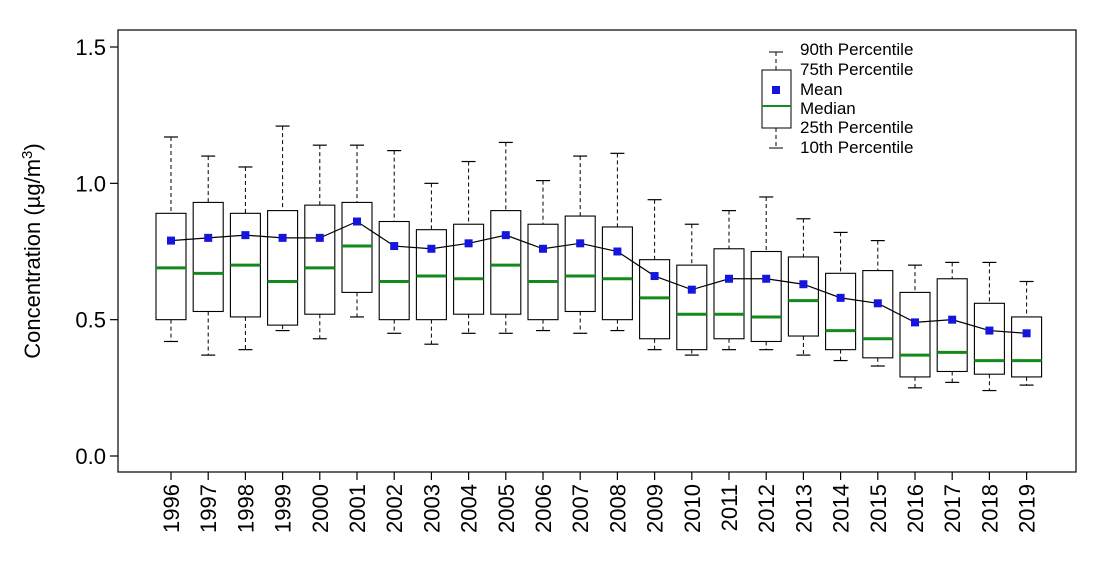 The height and width of the screenshot is (570, 1100). I want to click on y-tick-label: 1.0, so click(90, 183).